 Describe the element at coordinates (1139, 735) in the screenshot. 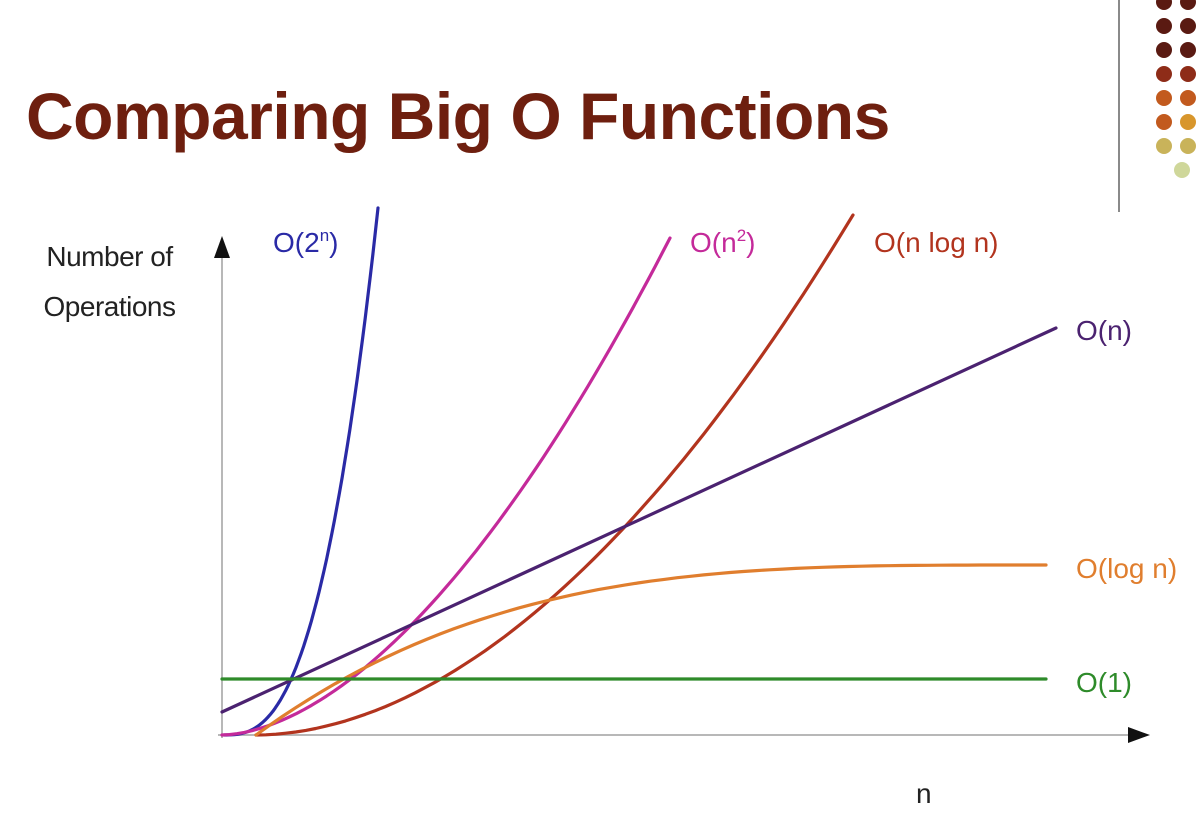

I see `x-axis-arrowhead` at that location.